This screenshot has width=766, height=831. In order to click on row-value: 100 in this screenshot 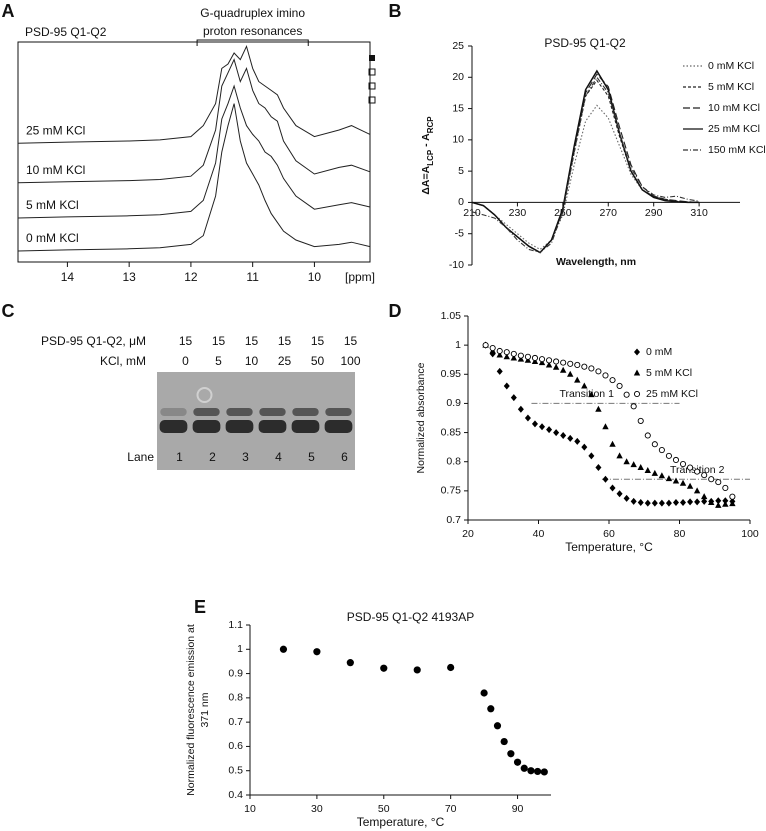, I will do `click(350, 361)`.